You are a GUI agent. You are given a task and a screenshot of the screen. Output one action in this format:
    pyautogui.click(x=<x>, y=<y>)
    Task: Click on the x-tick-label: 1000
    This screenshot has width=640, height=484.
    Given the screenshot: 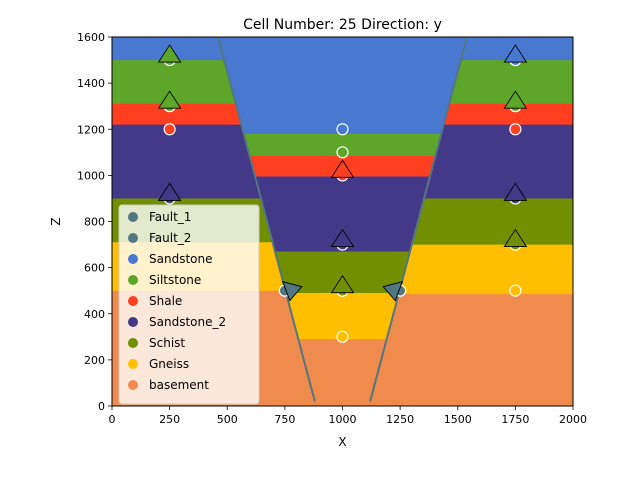 What is the action you would take?
    pyautogui.click(x=343, y=419)
    